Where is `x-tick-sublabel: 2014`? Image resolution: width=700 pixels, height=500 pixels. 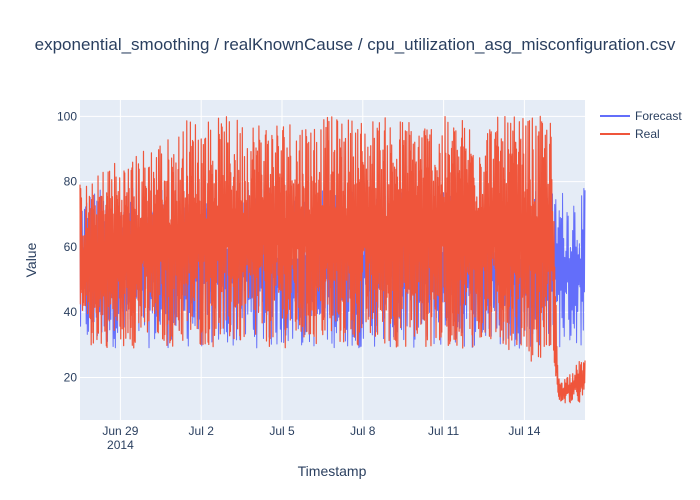 x-tick-sublabel: 2014 is located at coordinates (120, 445).